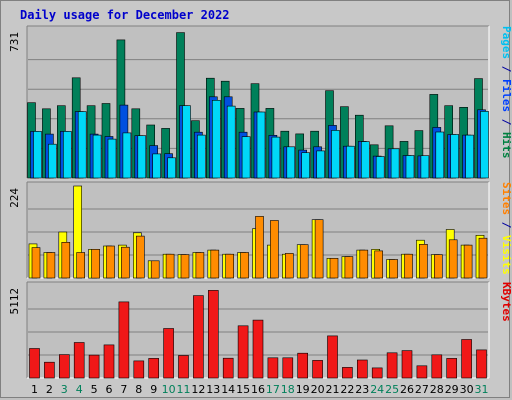 The image size is (512, 400). What do you see at coordinates (123, 389) in the screenshot?
I see `x-tick-label-day-7: 7` at bounding box center [123, 389].